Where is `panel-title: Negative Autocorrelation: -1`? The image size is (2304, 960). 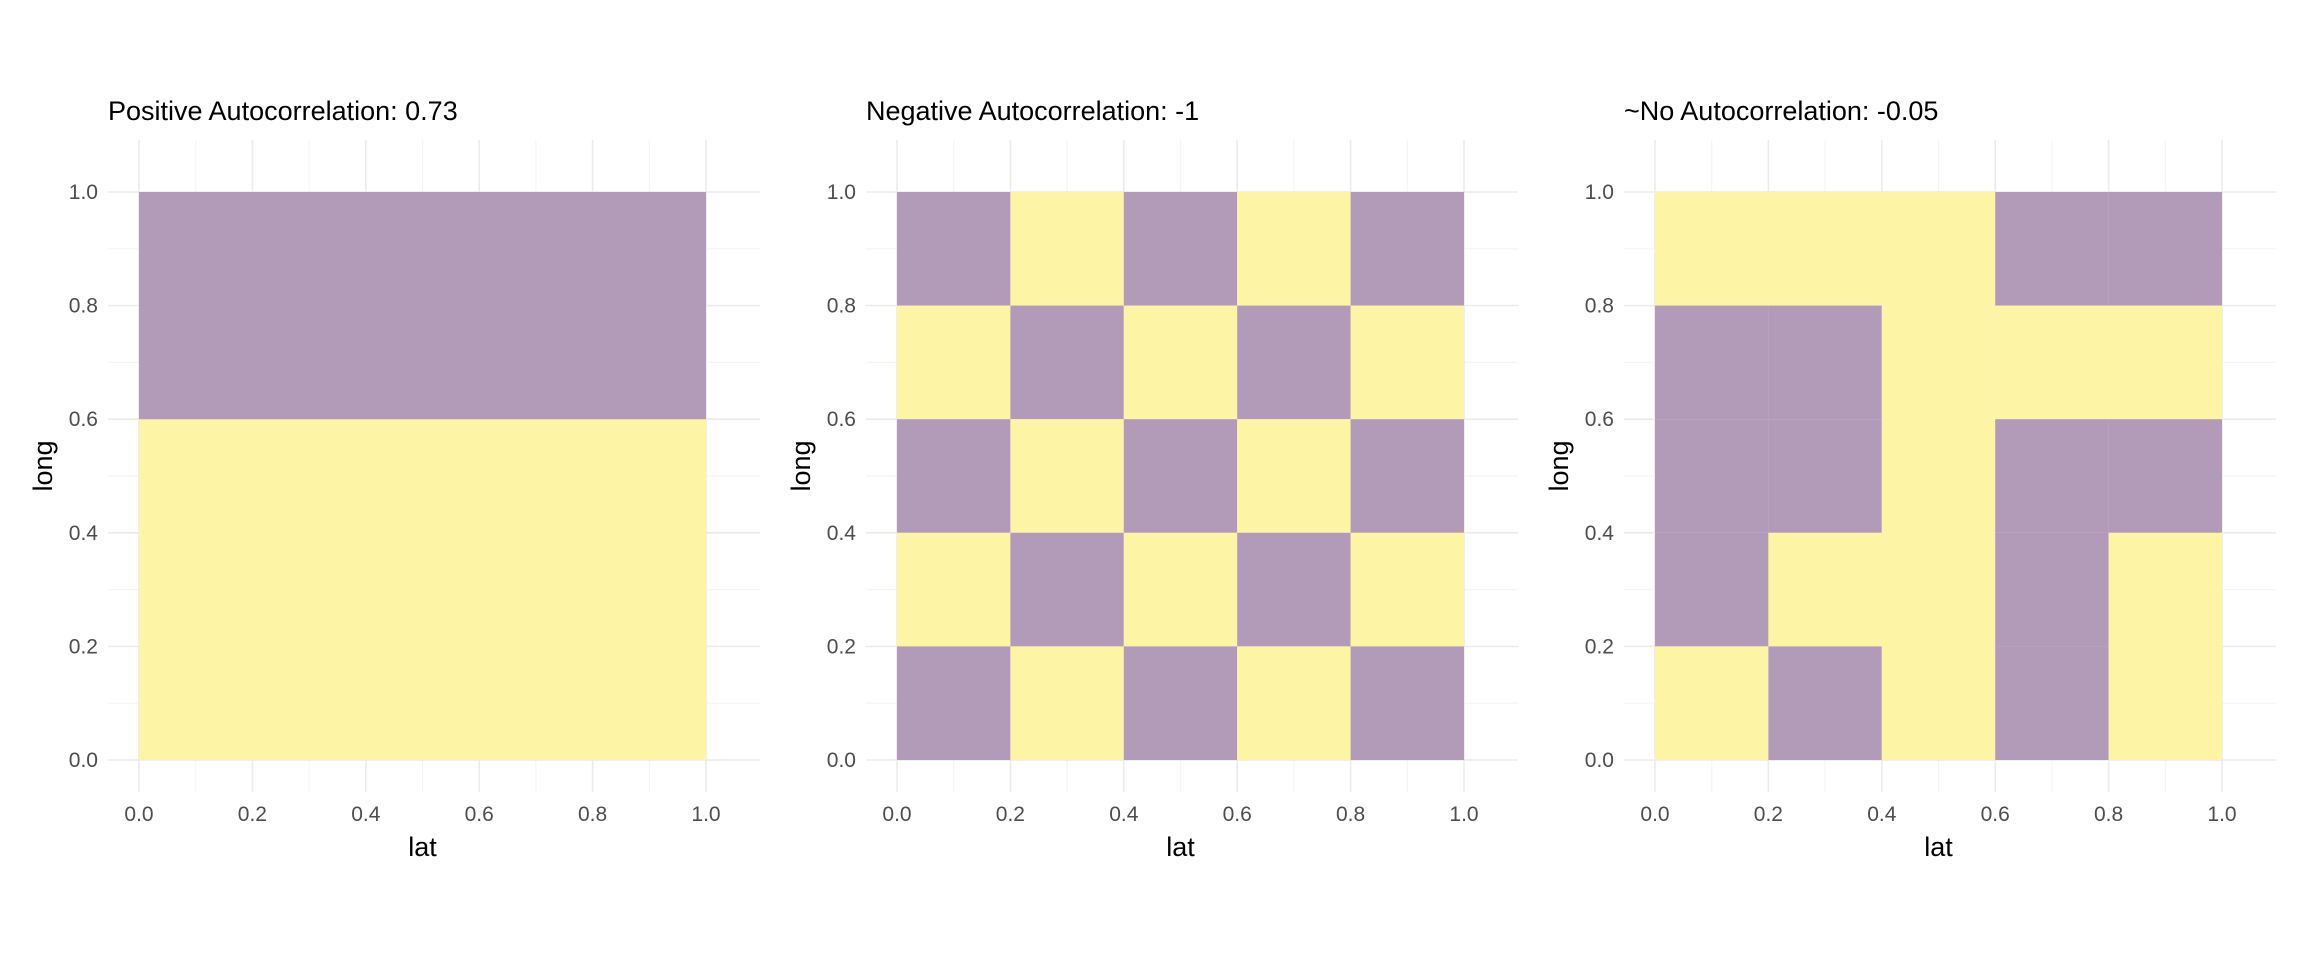
panel-title: Negative Autocorrelation: -1 is located at coordinates (1032, 111).